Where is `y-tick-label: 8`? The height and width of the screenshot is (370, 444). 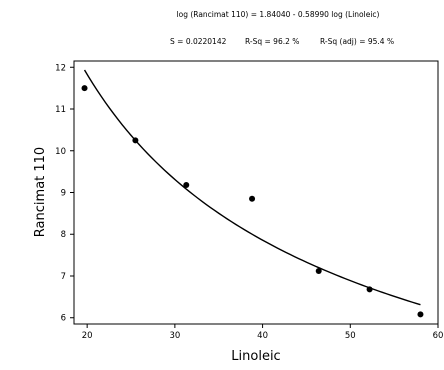
y-tick-label: 8 is located at coordinates (63, 235).